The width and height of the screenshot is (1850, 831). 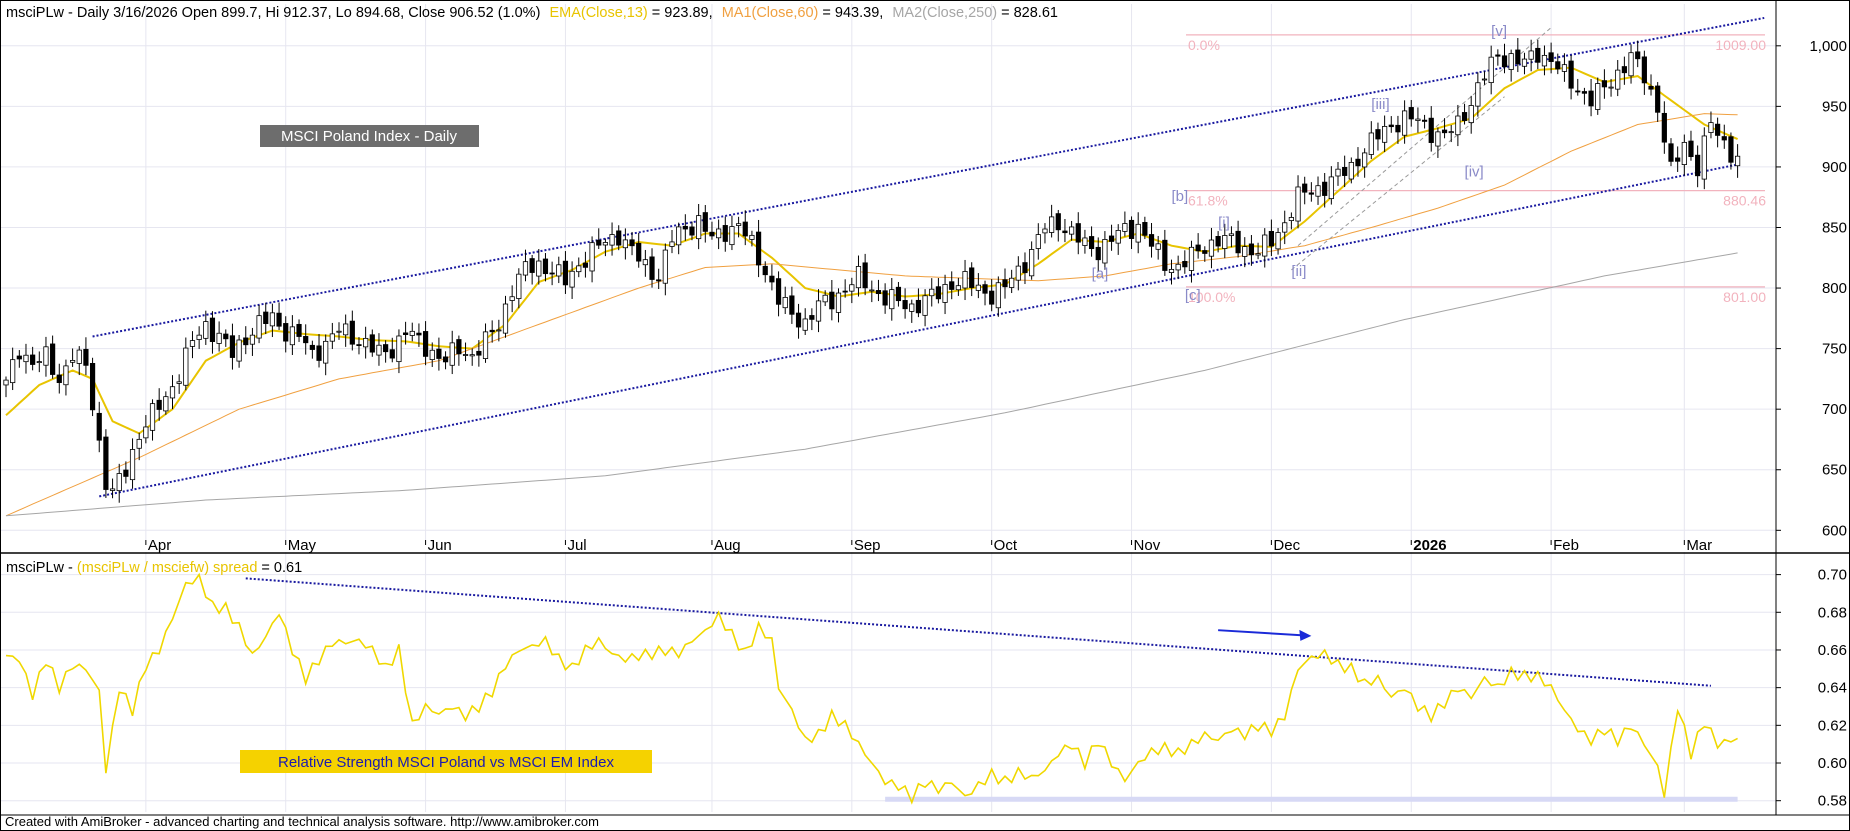 I want to click on fib-level-percent: 61.8%, so click(x=1208, y=201).